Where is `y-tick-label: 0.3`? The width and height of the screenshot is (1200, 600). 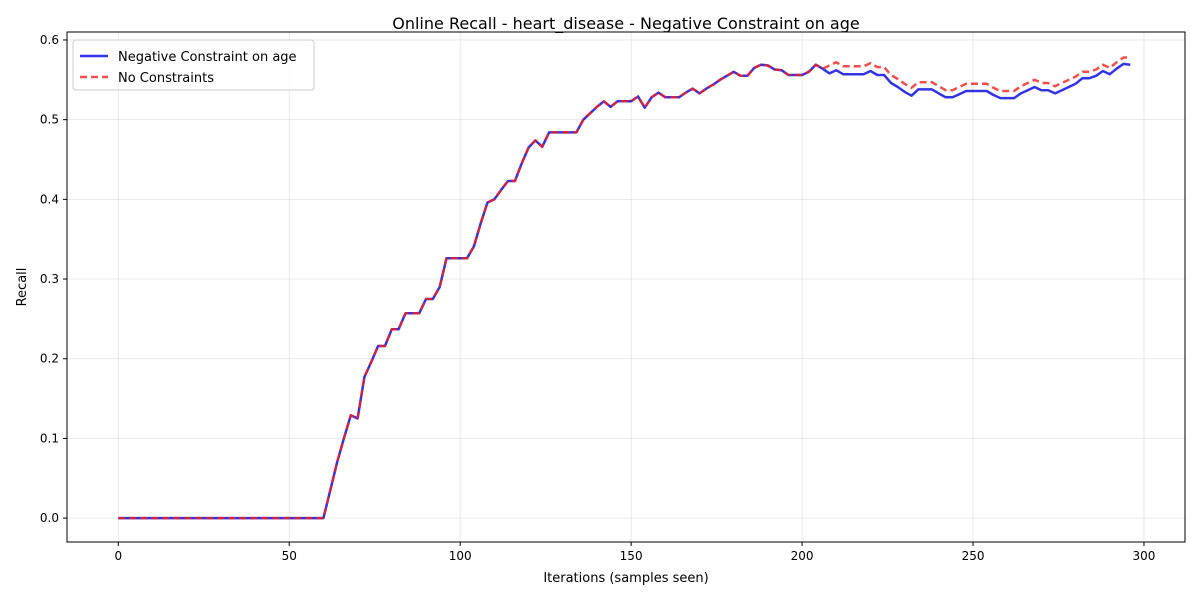
y-tick-label: 0.3 is located at coordinates (49, 279).